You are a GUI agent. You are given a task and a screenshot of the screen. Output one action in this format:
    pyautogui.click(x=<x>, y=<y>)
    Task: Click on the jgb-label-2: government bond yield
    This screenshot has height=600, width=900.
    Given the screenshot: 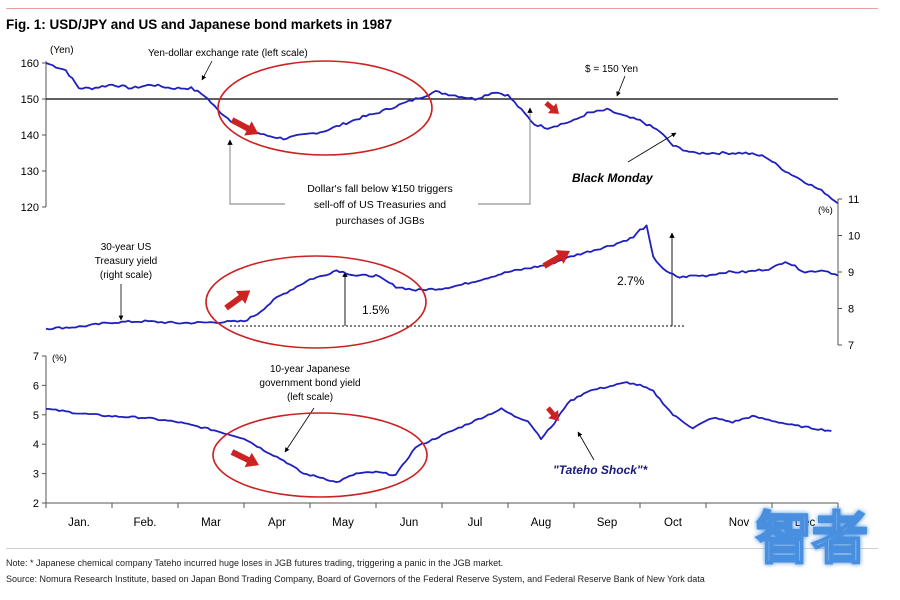 What is the action you would take?
    pyautogui.click(x=309, y=383)
    